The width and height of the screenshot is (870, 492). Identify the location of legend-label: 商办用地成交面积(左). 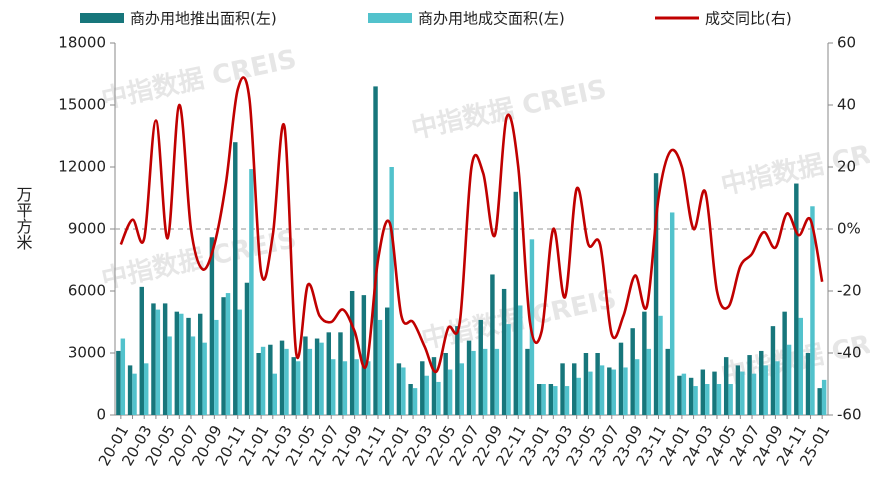
(491, 19).